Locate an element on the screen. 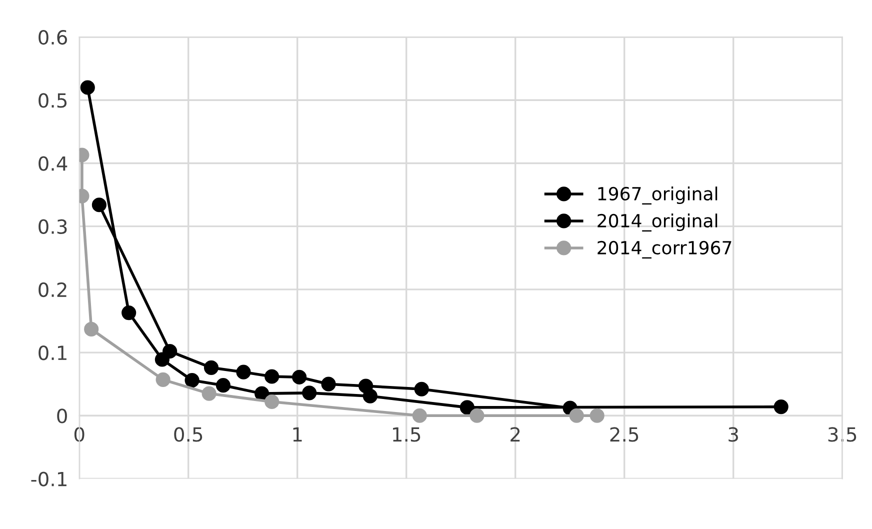 Image resolution: width=872 pixels, height=529 pixels. x-tick-label: 2 is located at coordinates (515, 434).